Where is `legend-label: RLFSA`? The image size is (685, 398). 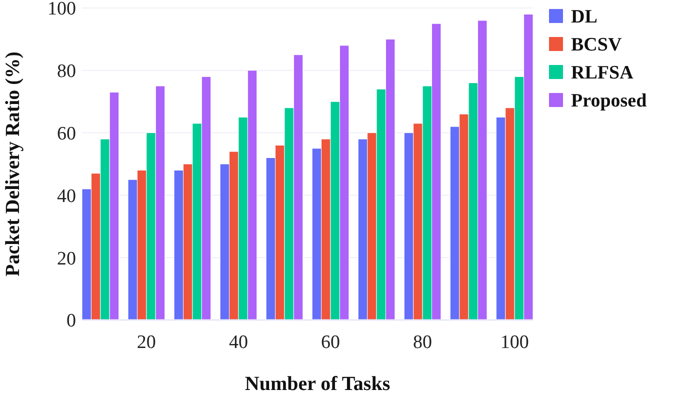 legend-label: RLFSA is located at coordinates (602, 73).